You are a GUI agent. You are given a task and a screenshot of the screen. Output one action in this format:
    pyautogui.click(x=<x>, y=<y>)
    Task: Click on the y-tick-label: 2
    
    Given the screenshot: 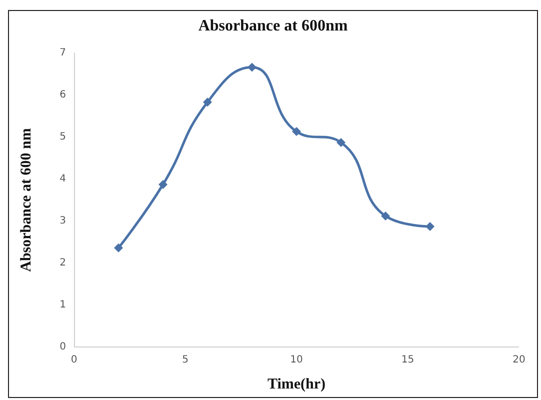 What is the action you would take?
    pyautogui.click(x=63, y=263)
    